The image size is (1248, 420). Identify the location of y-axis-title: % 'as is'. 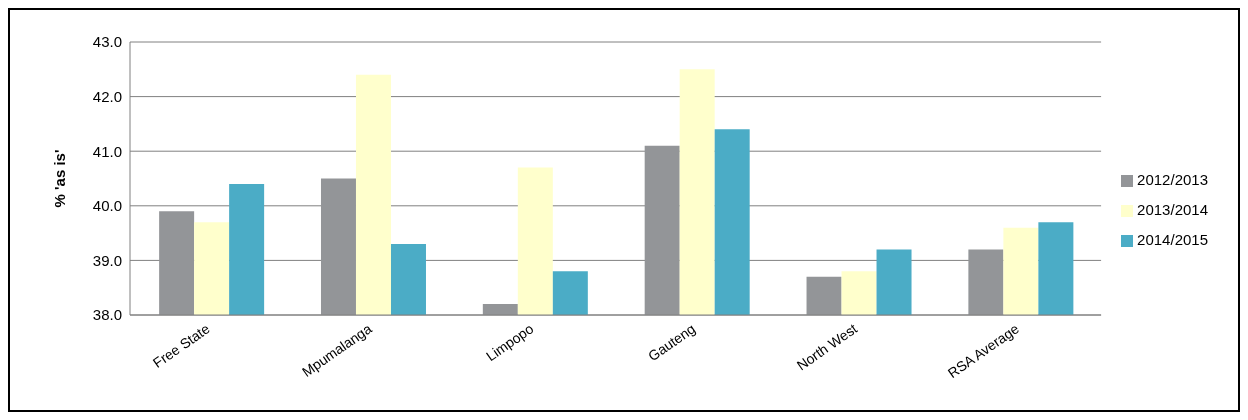
(60, 178).